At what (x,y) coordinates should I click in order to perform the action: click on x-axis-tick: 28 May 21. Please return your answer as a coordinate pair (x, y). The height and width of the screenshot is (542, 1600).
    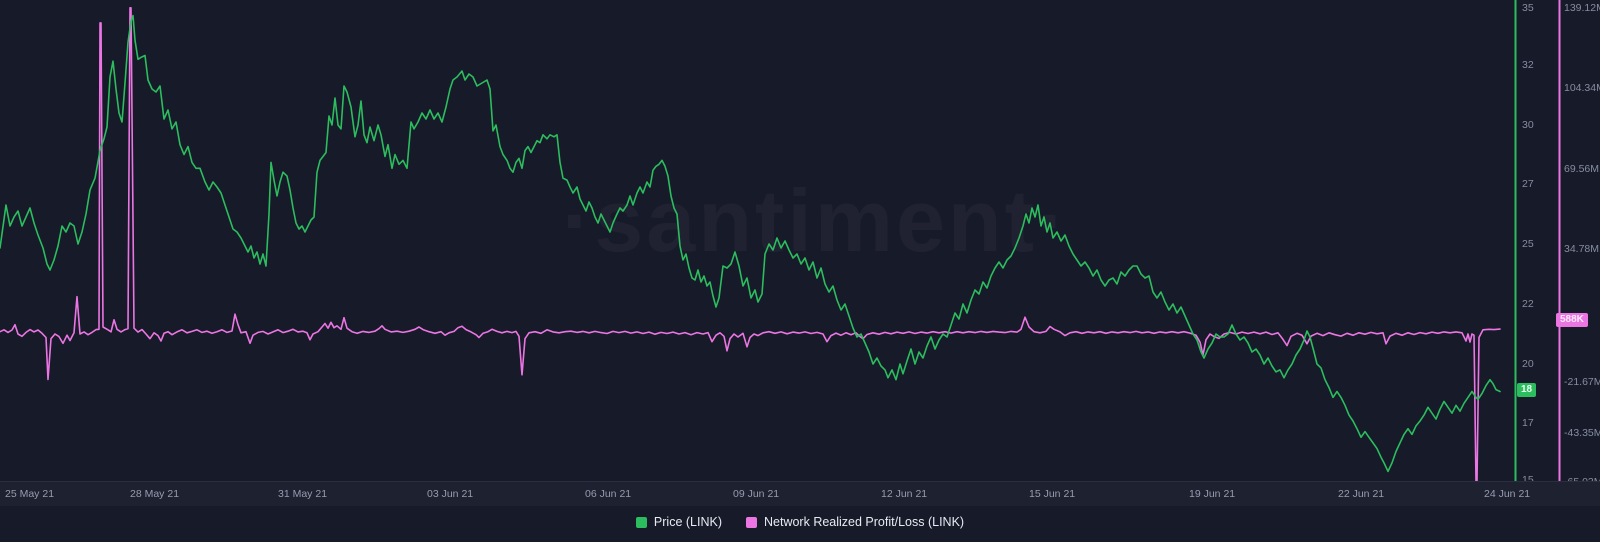
    Looking at the image, I should click on (155, 494).